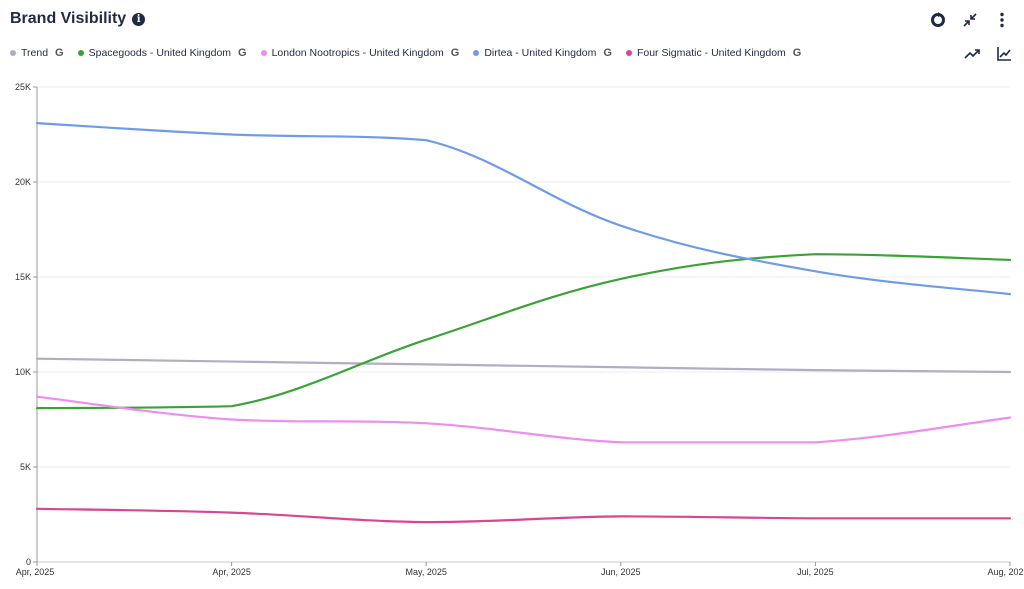 The height and width of the screenshot is (589, 1024). Describe the element at coordinates (23, 182) in the screenshot. I see `y-tick-label: 20K` at that location.